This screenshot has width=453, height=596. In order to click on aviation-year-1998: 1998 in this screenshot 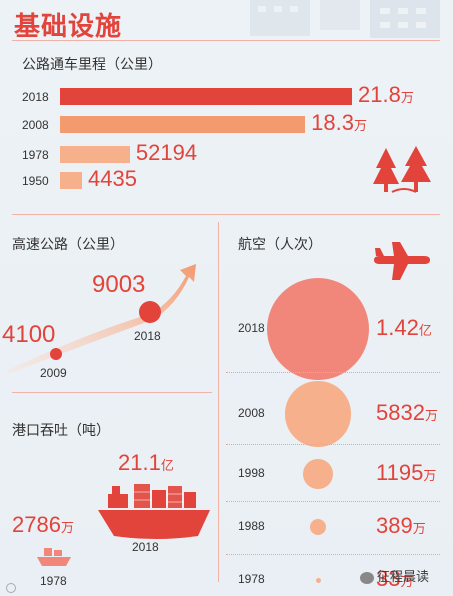, I will do `click(251, 473)`.